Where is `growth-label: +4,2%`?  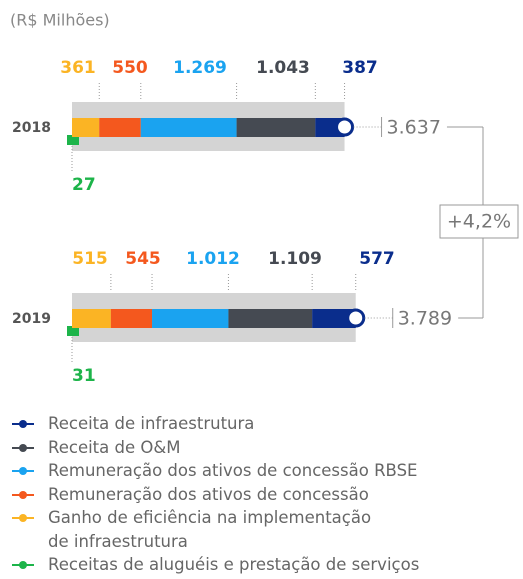
growth-label: +4,2% is located at coordinates (479, 222).